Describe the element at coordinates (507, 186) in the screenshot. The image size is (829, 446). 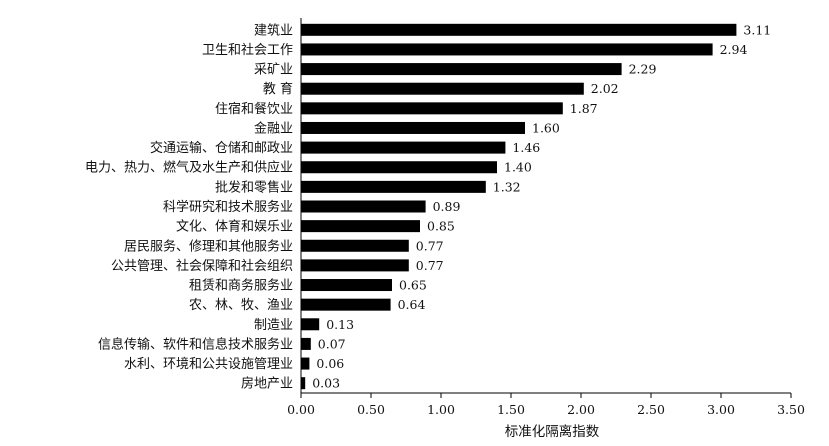
I see `data-label: 1.32` at that location.